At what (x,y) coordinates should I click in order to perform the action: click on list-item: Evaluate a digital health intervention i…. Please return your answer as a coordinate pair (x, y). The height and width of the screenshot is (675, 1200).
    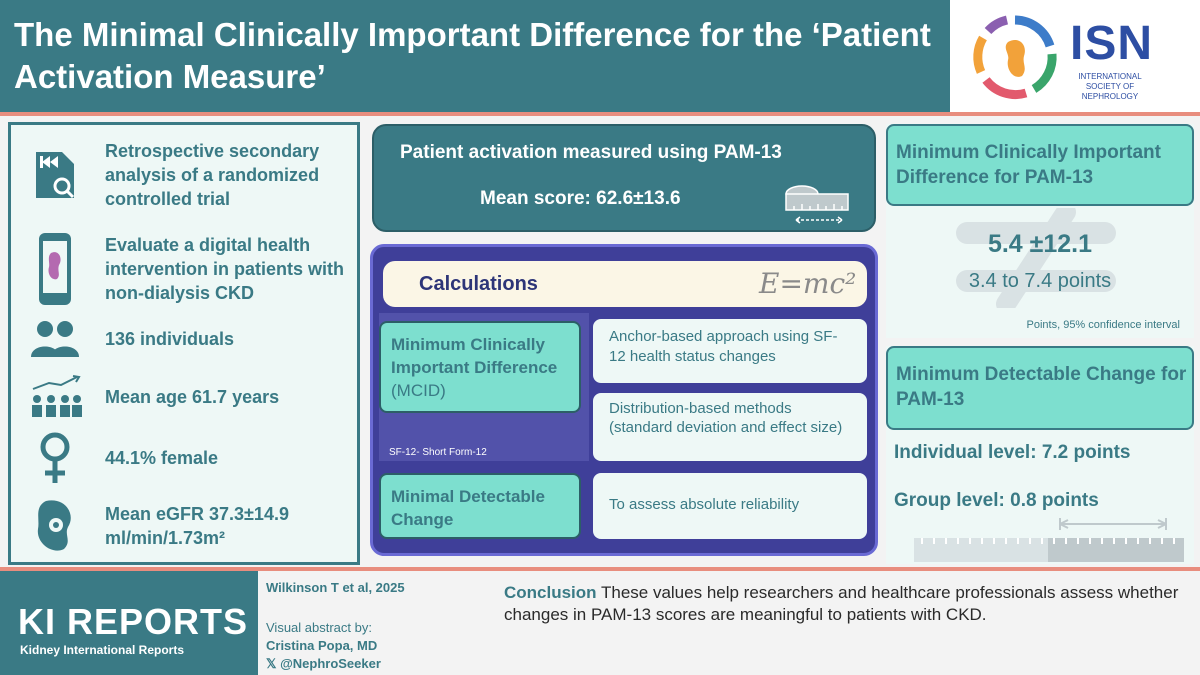
    Looking at the image, I should click on (187, 269).